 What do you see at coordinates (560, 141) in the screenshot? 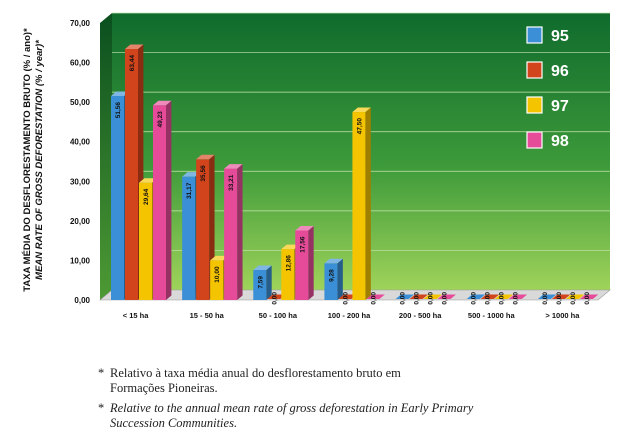
I see `legend-label-98: 98` at bounding box center [560, 141].